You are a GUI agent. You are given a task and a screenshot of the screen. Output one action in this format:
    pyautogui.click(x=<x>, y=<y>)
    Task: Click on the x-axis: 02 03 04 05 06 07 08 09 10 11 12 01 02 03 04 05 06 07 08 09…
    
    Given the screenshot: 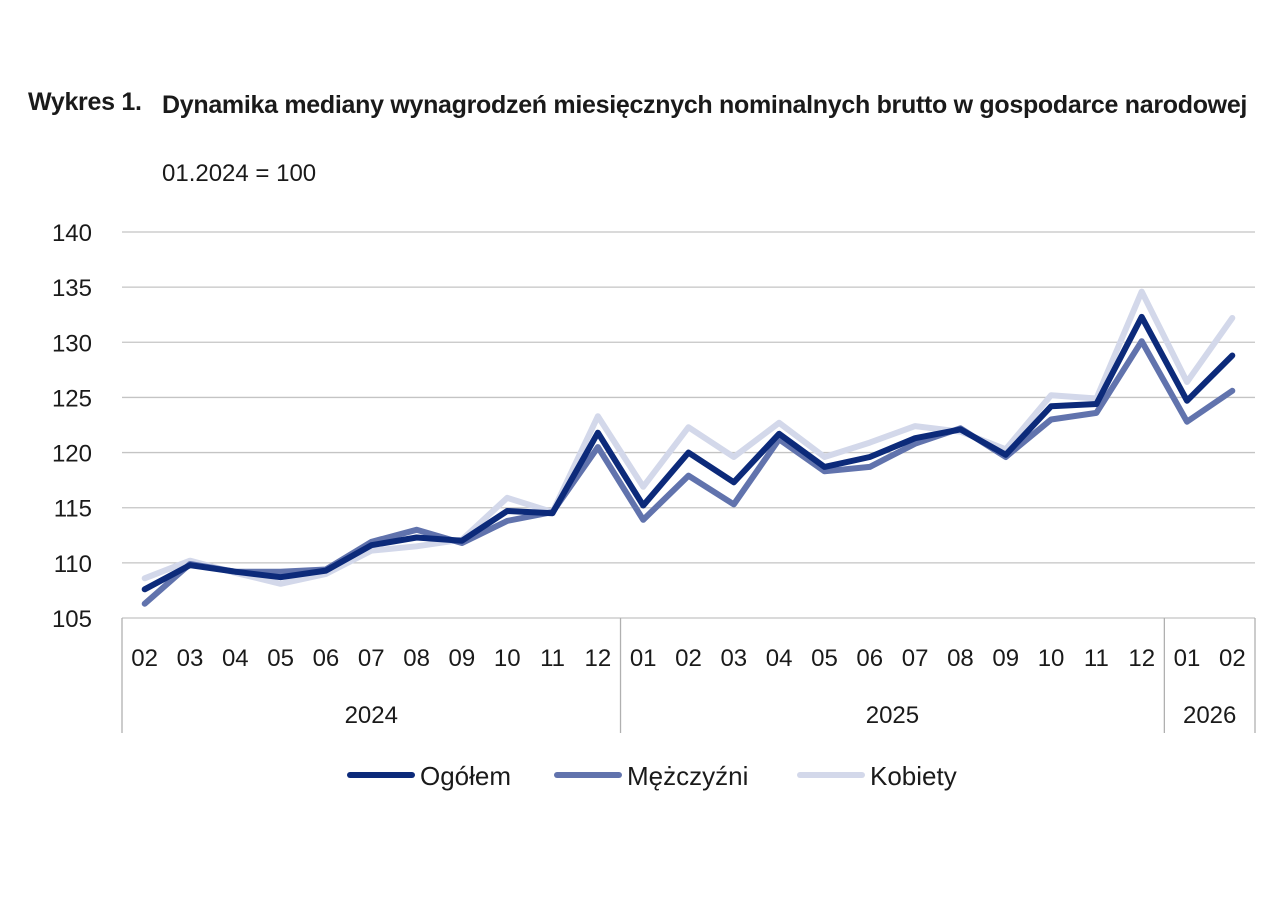 What is the action you would take?
    pyautogui.click(x=688, y=675)
    